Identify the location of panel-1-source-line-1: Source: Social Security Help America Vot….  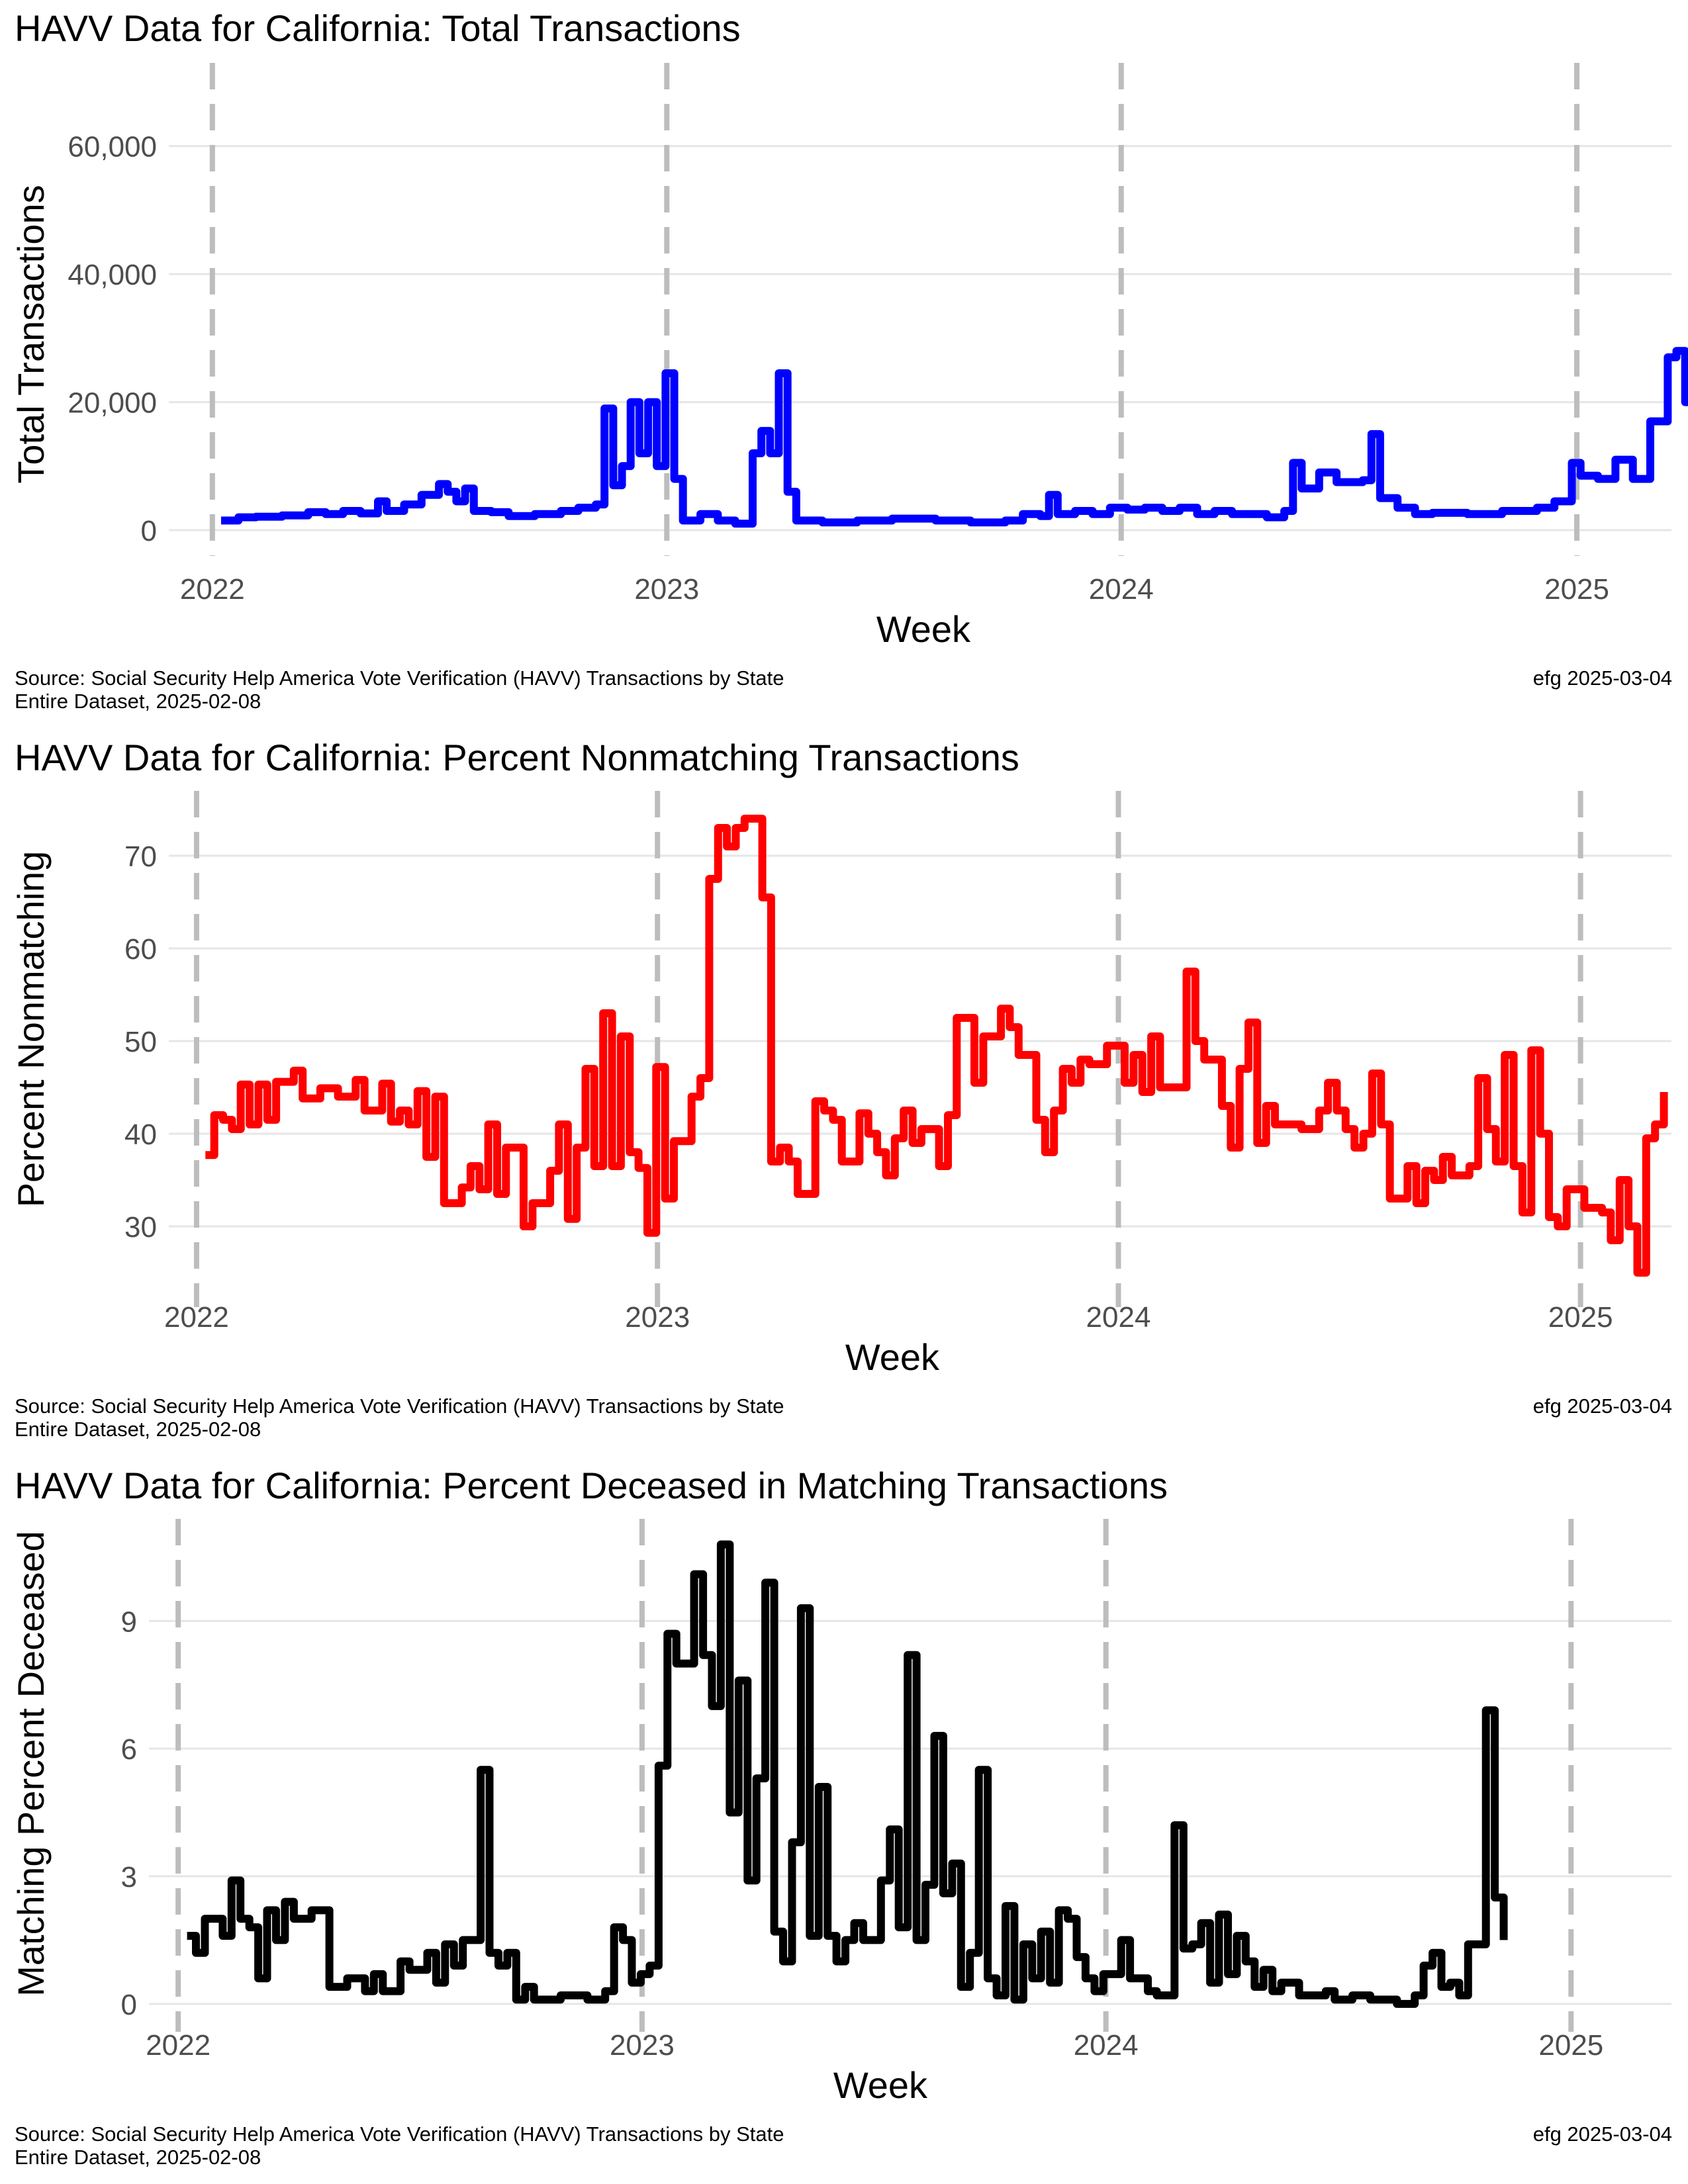
(399, 678).